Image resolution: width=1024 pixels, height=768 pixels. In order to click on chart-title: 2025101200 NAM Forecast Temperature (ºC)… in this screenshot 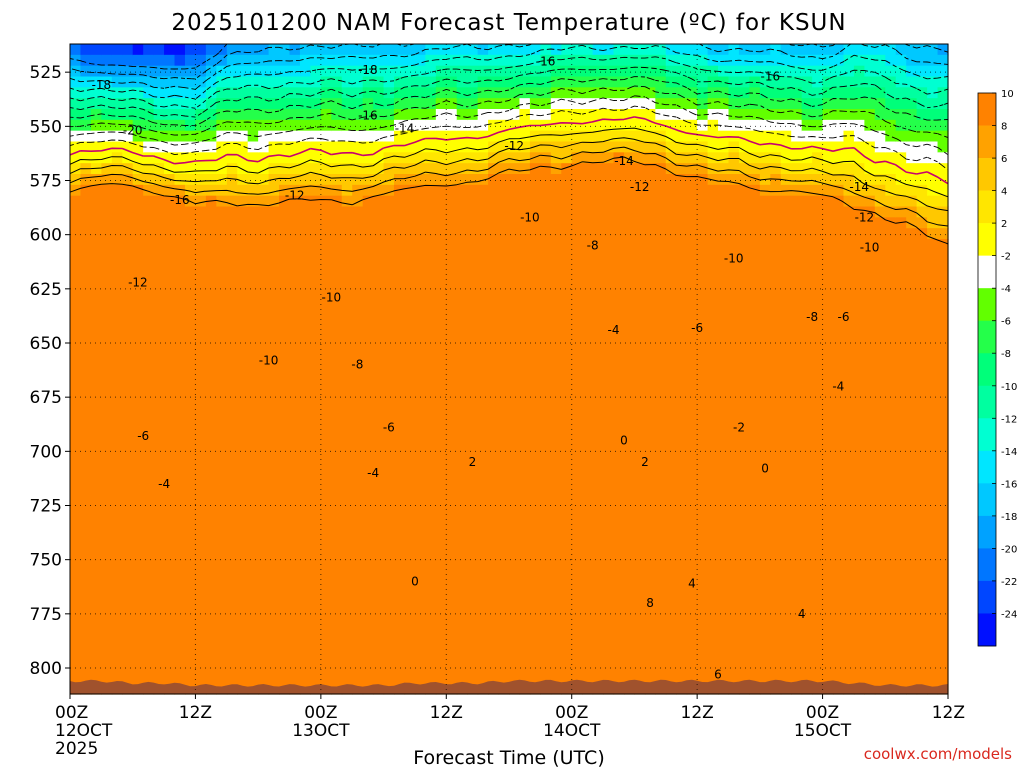, I will do `click(508, 23)`.